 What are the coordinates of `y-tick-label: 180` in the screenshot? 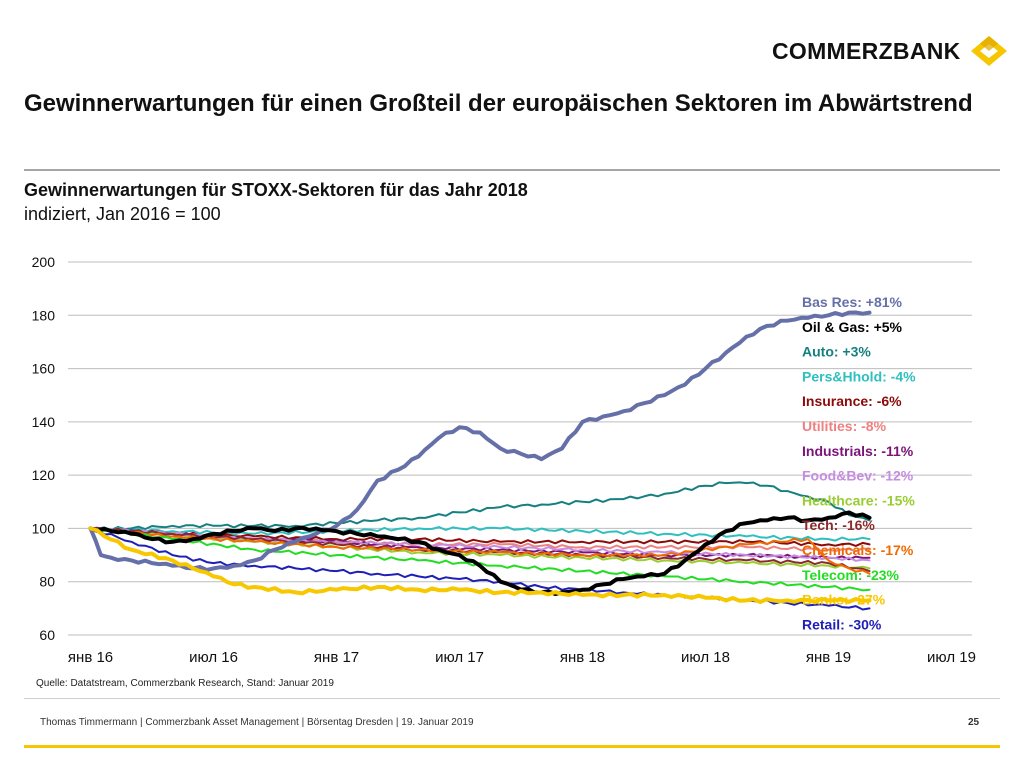 It's located at (44, 315).